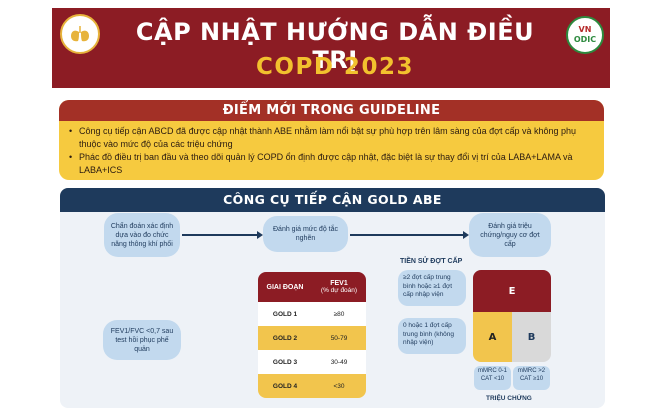 This screenshot has height=411, width=660. What do you see at coordinates (142, 340) in the screenshot?
I see `spirometry-criteria: FEV1/FVC <0,7 sau test hồi phục phế quản` at bounding box center [142, 340].